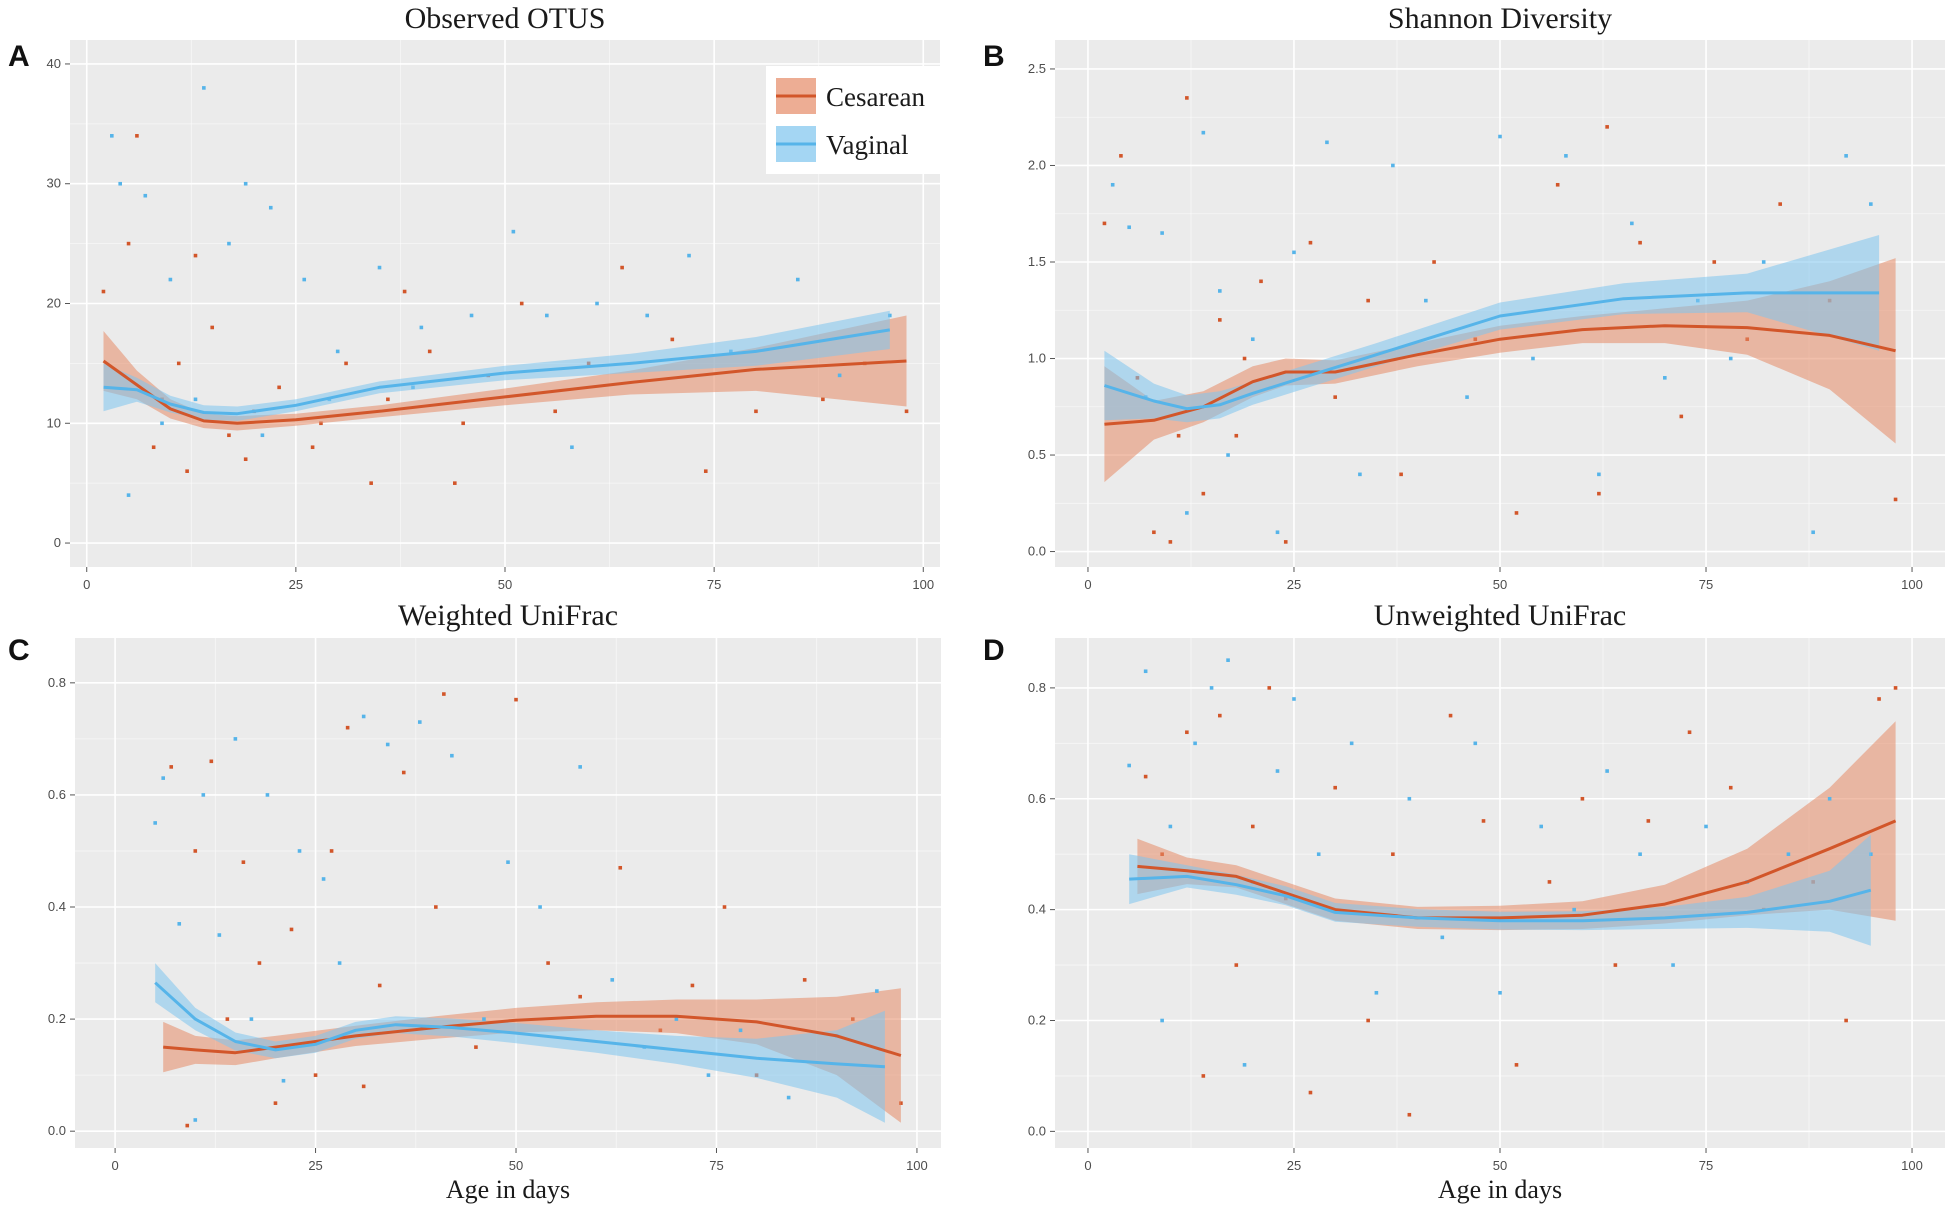 This screenshot has height=1206, width=1950. What do you see at coordinates (1037, 358) in the screenshot?
I see `y-tick-label-1-0: 1.0` at bounding box center [1037, 358].